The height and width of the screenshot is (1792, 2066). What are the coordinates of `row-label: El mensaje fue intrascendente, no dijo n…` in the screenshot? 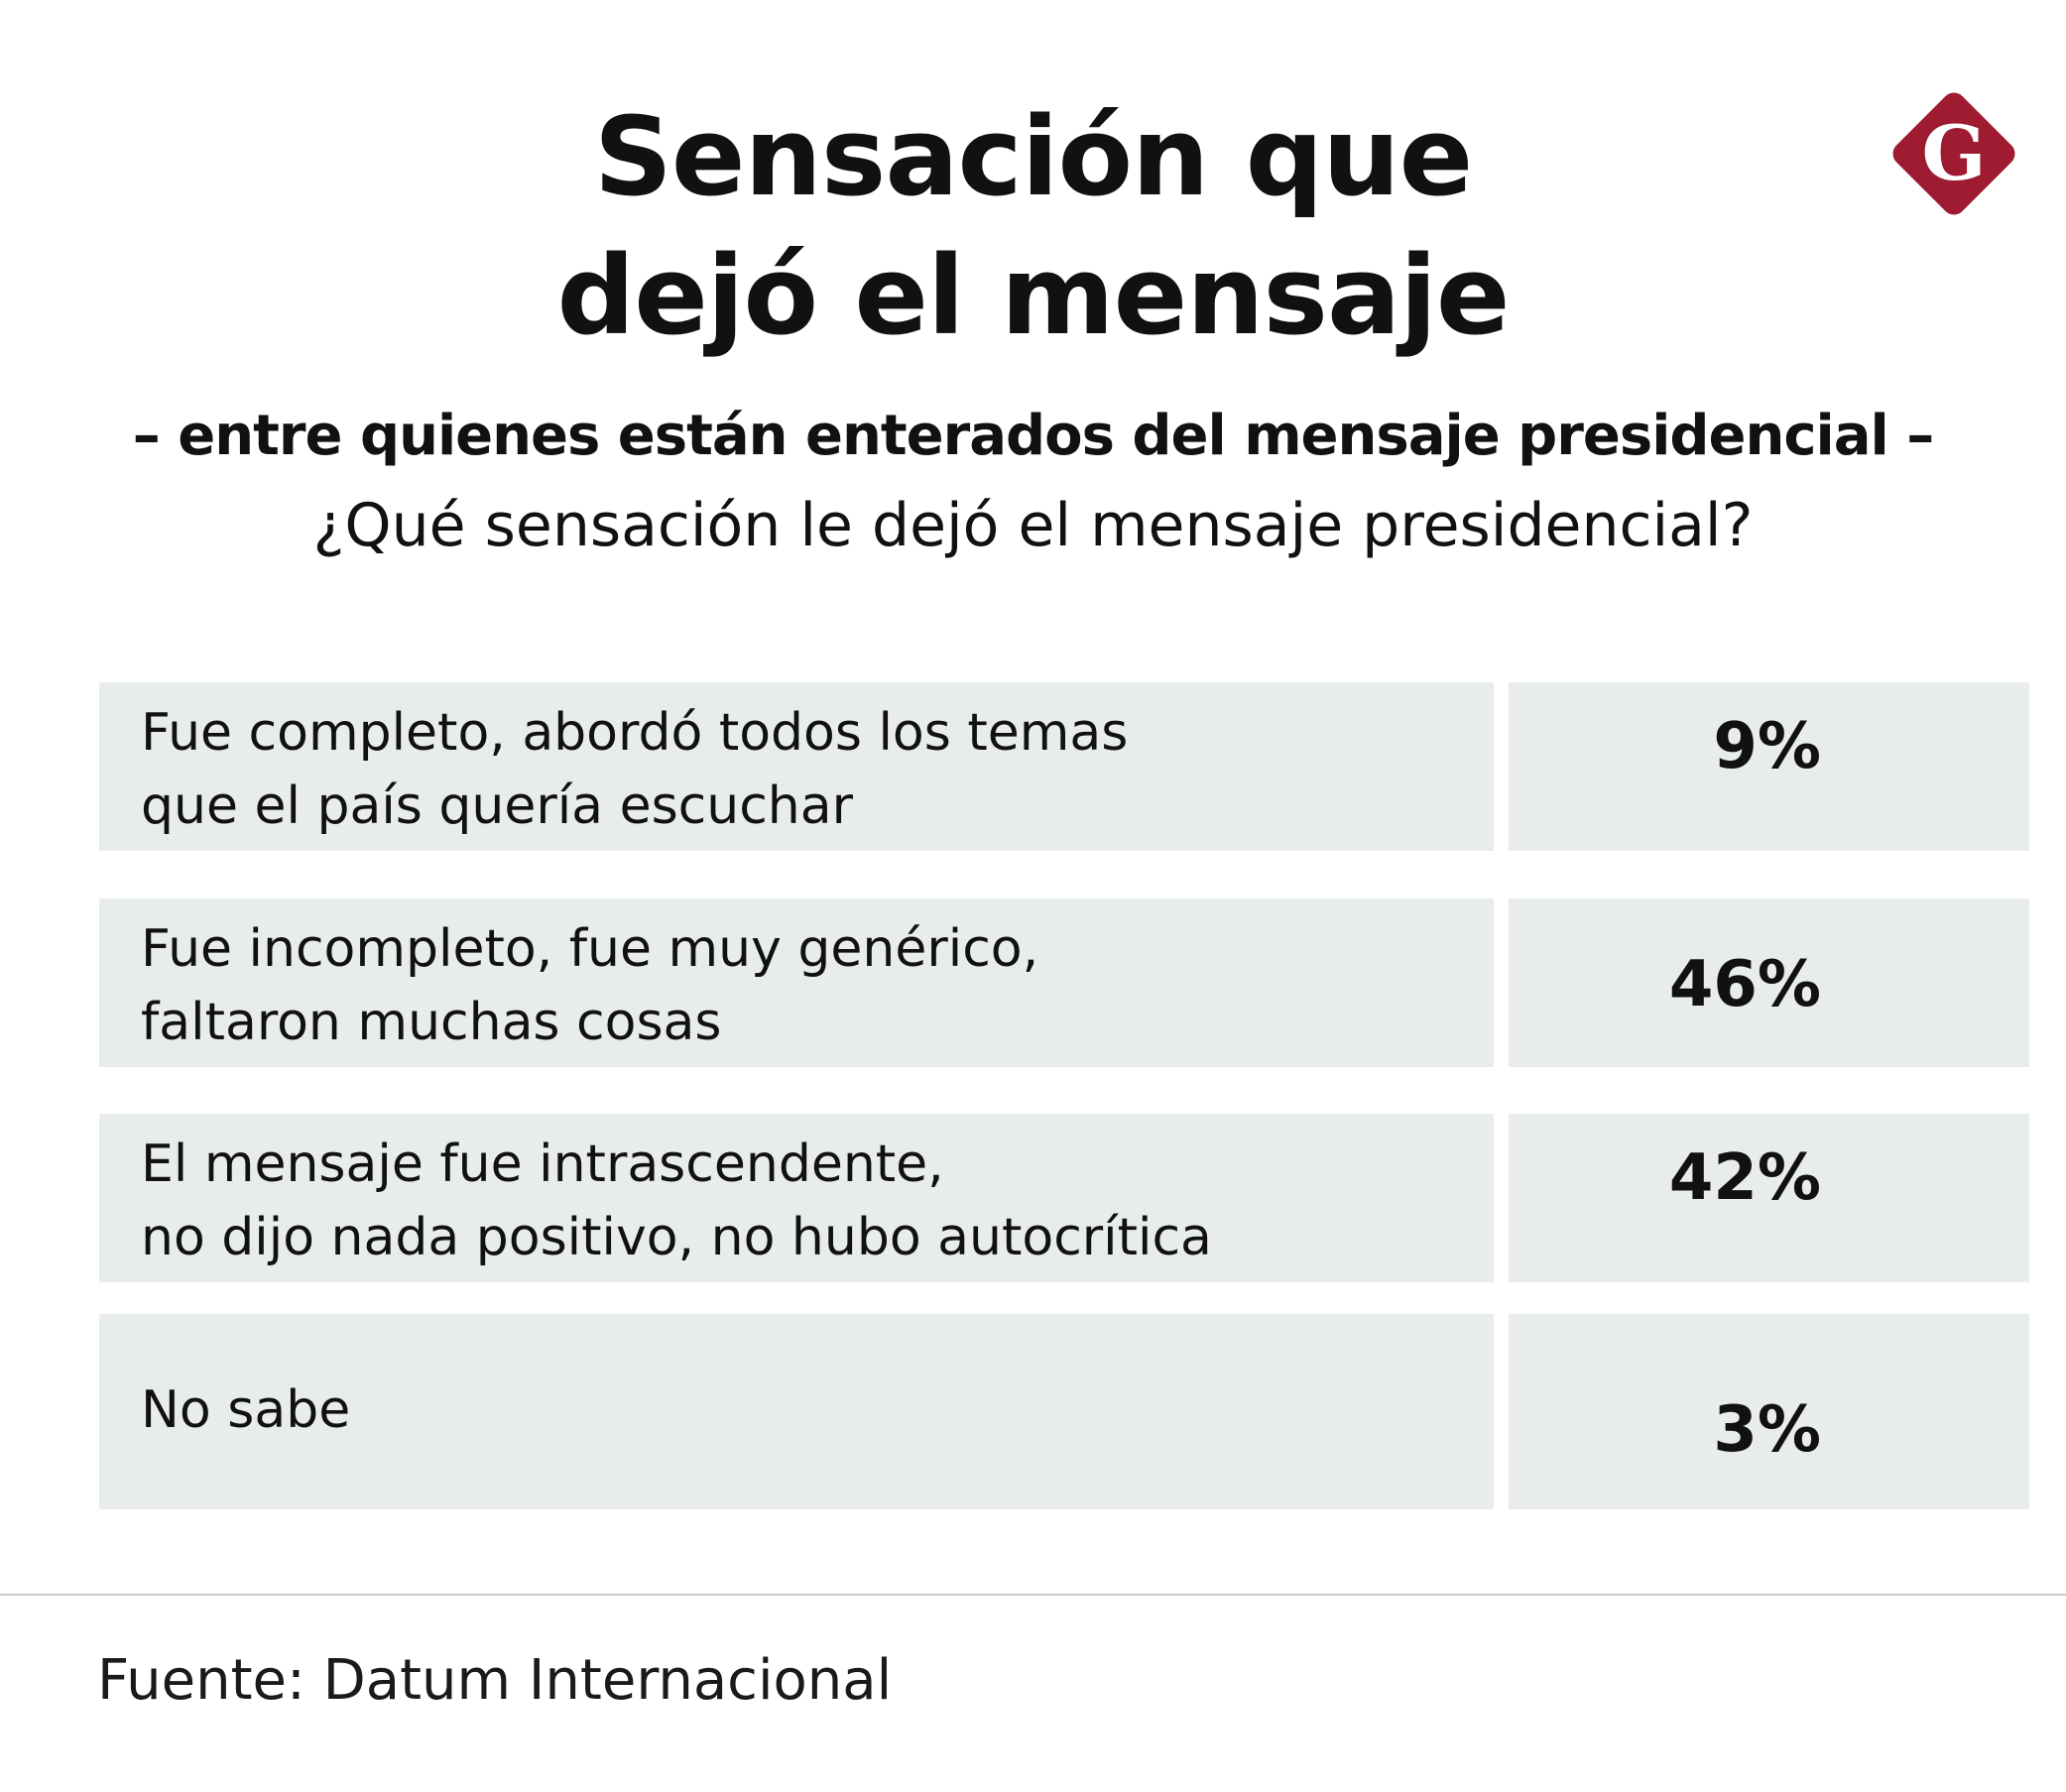 It's located at (796, 1198).